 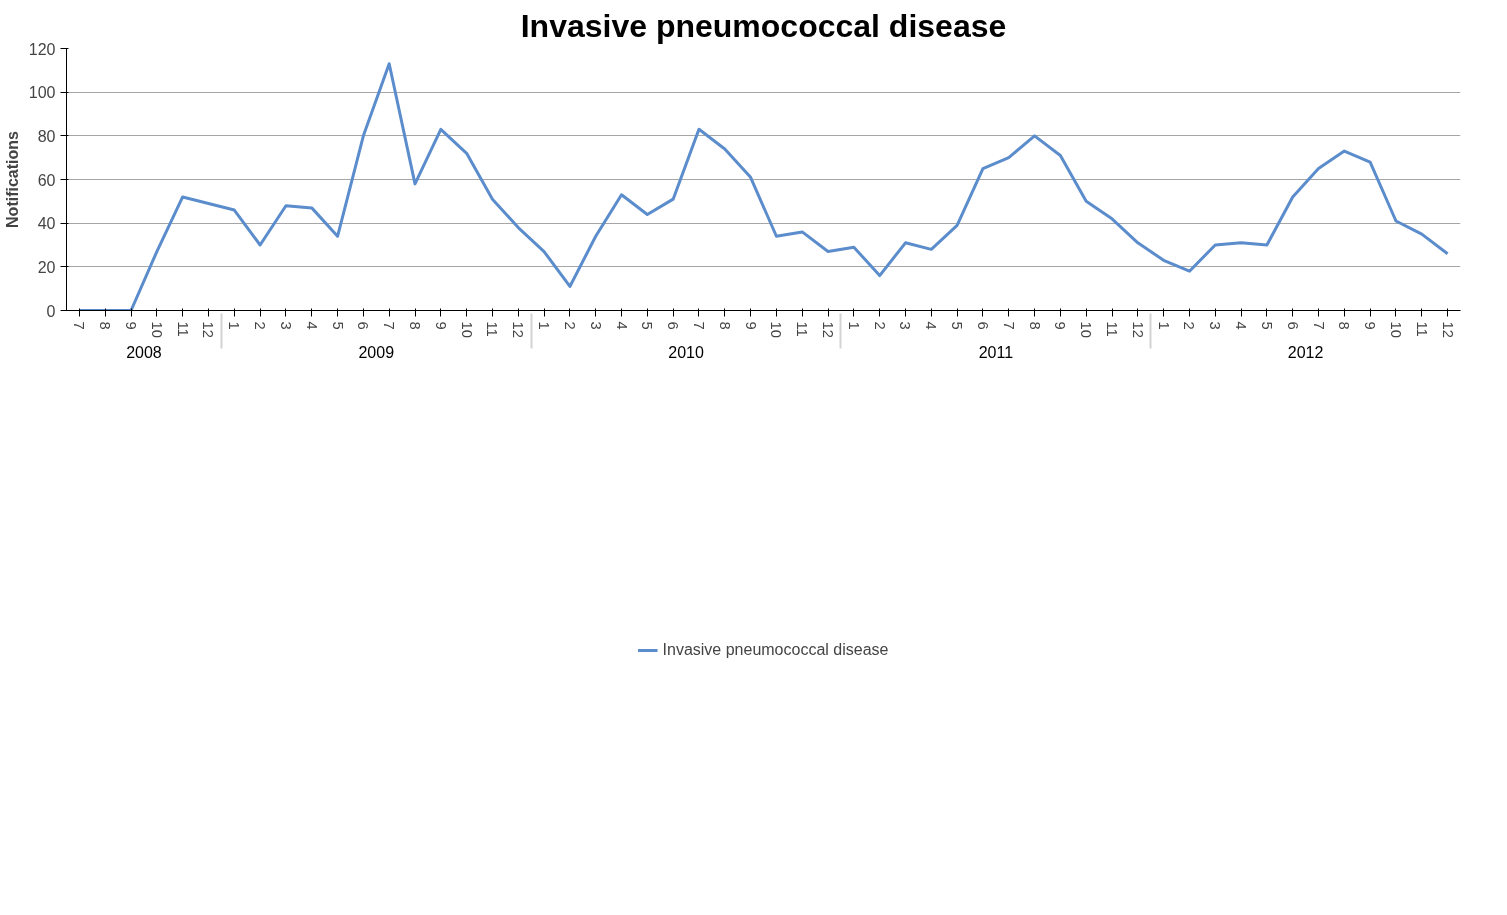 What do you see at coordinates (46, 224) in the screenshot?
I see `y-tick-label: 40` at bounding box center [46, 224].